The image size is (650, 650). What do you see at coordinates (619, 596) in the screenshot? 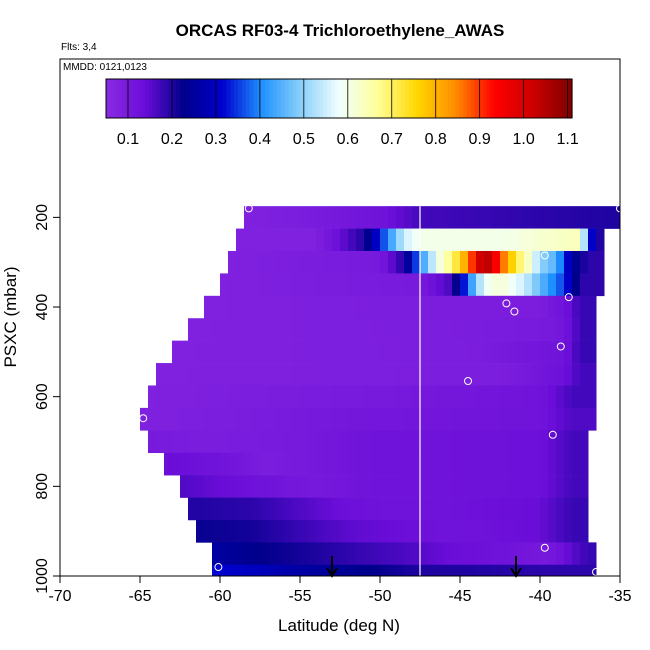
I see `x-tick-label: -35` at bounding box center [619, 596].